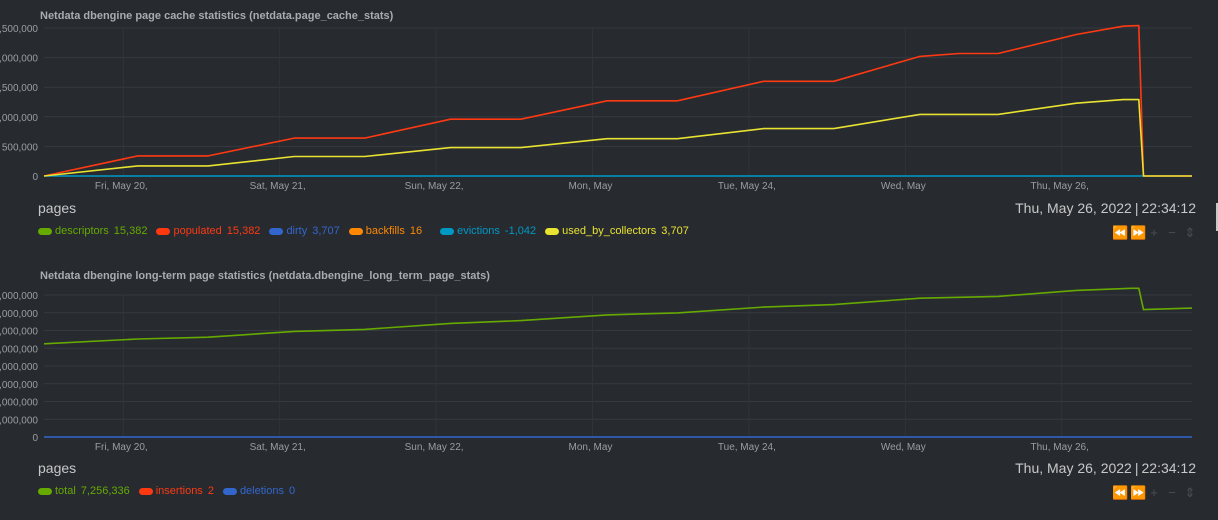 The width and height of the screenshot is (1218, 520). I want to click on y-tick-label: 8,000,000, so click(19, 296).